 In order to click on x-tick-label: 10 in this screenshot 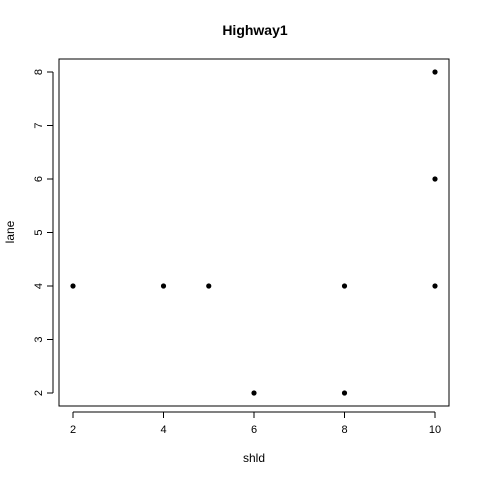, I will do `click(435, 430)`.